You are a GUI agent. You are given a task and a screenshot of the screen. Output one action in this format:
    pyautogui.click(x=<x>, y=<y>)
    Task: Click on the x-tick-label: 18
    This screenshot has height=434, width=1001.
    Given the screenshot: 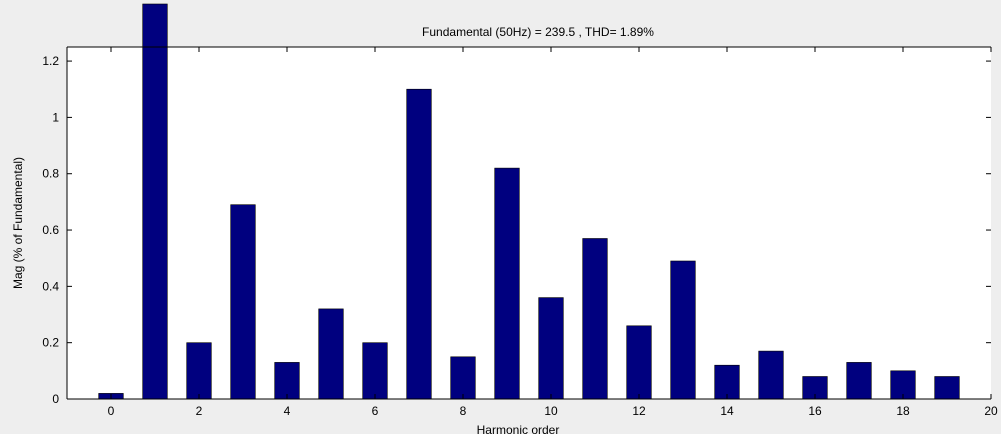 What is the action you would take?
    pyautogui.click(x=903, y=411)
    